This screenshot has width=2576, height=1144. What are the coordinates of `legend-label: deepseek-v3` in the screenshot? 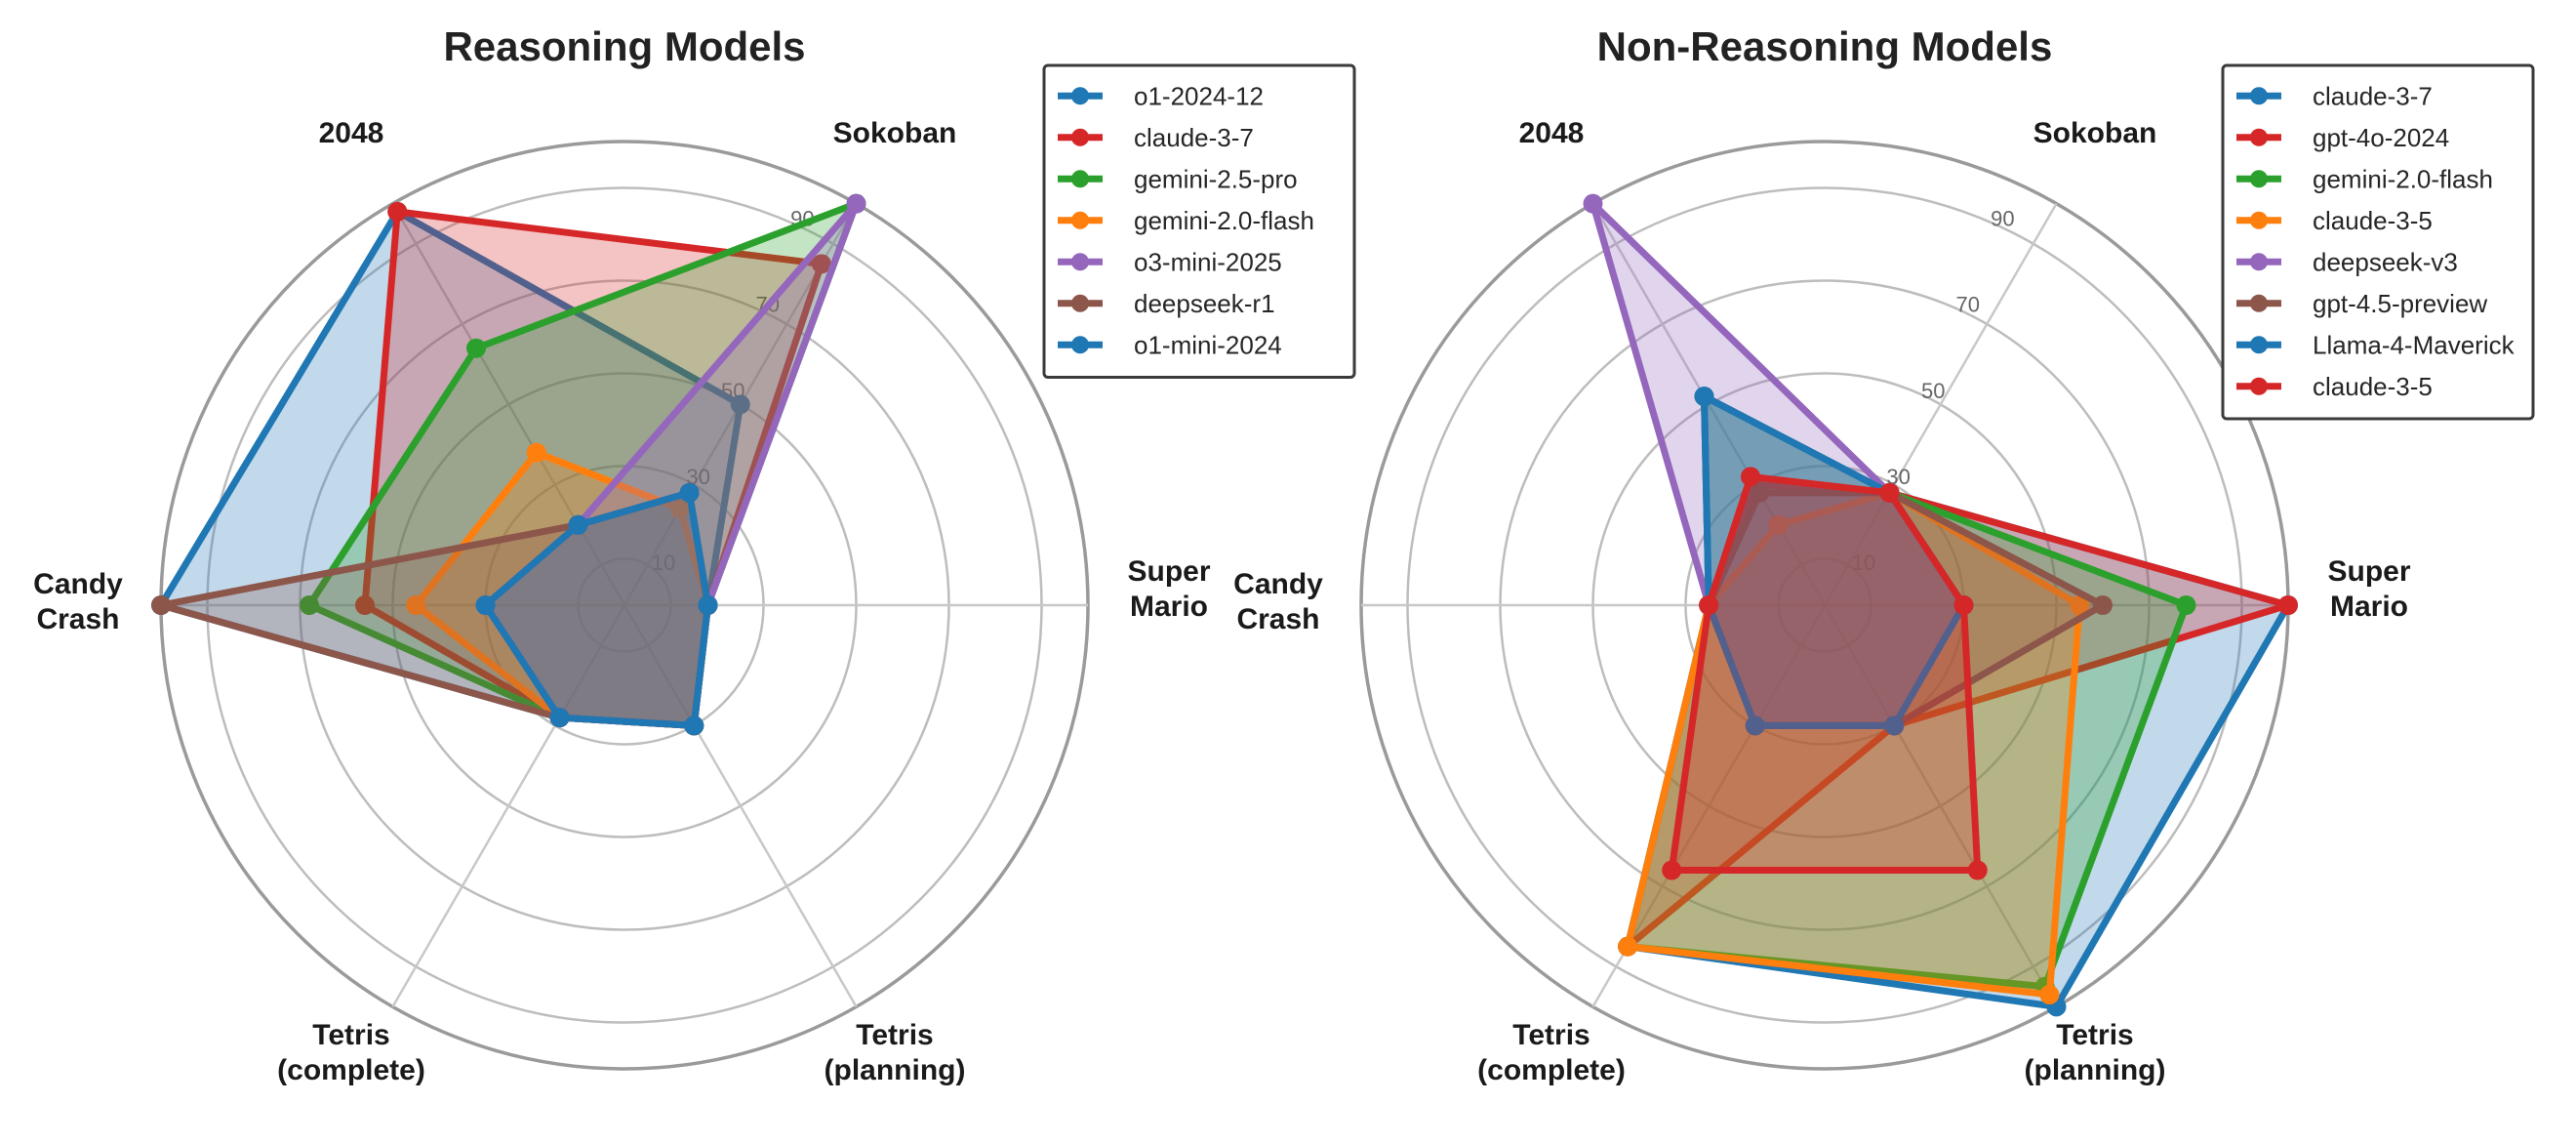 It's located at (2385, 261).